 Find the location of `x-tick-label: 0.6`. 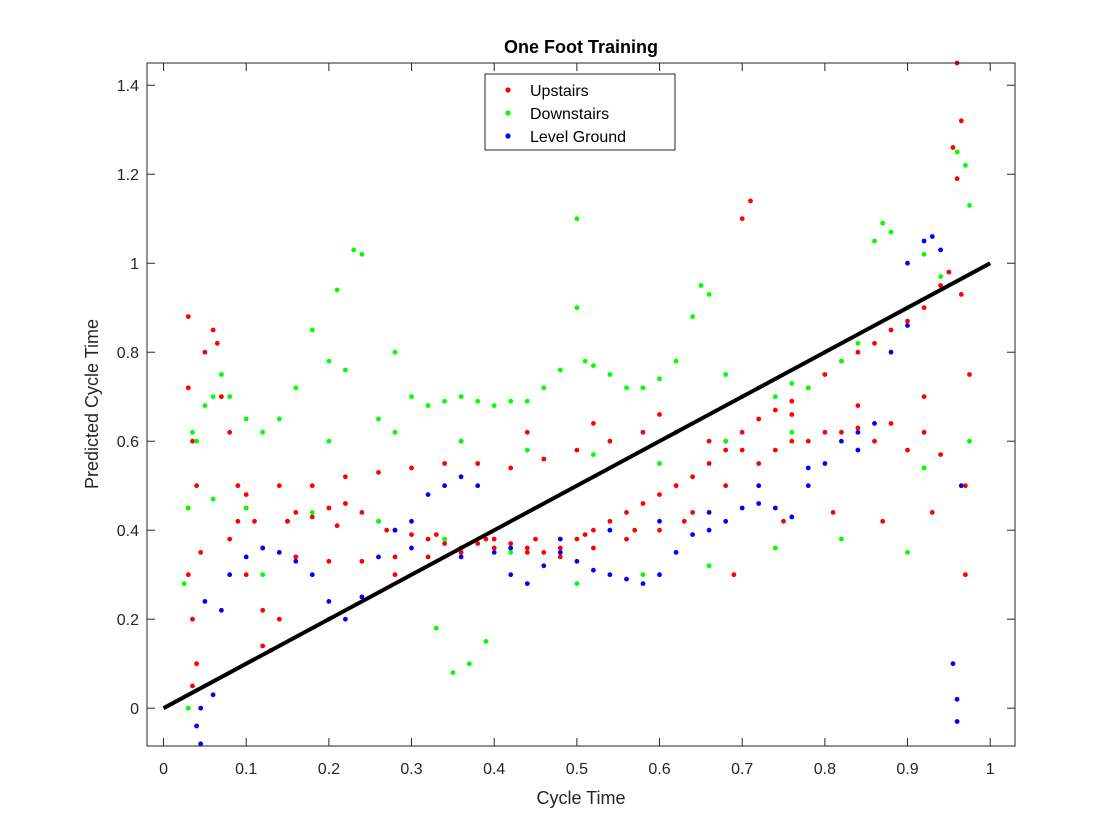

x-tick-label: 0.6 is located at coordinates (659, 769).